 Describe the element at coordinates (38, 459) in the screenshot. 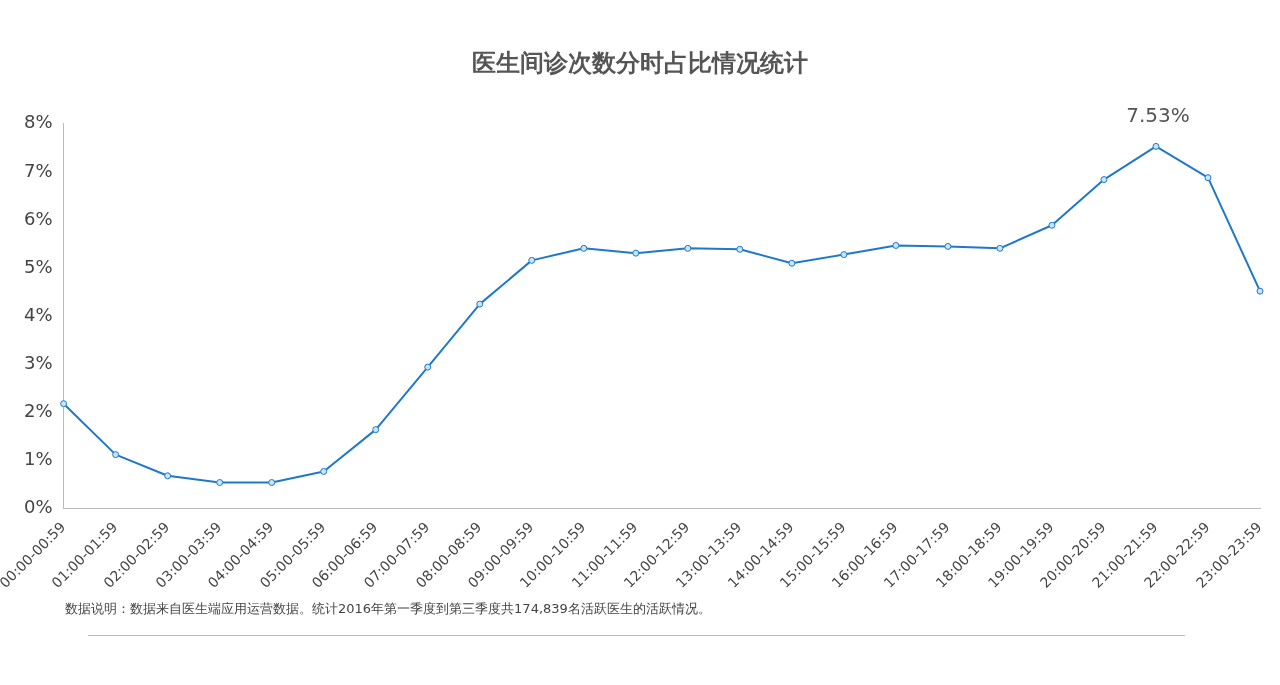

I see `y-tick-label: 1%` at that location.